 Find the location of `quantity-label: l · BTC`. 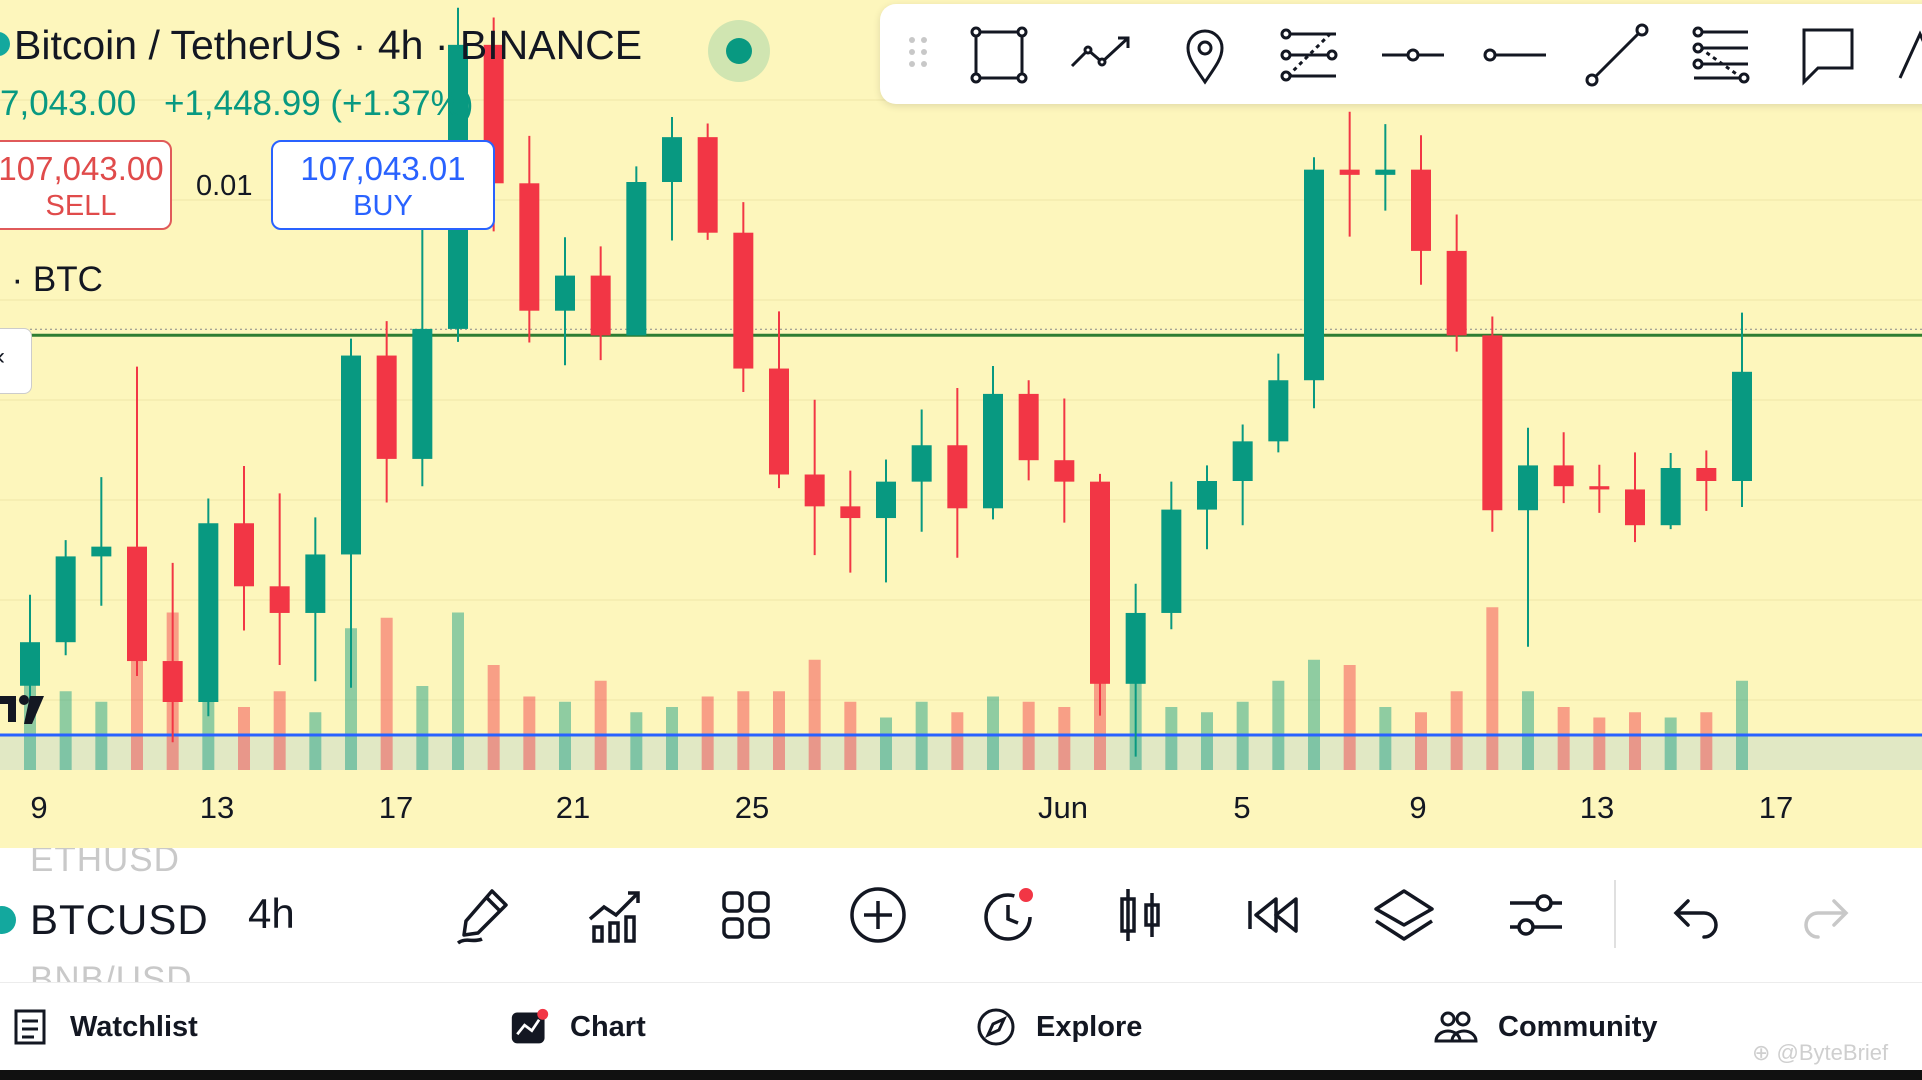

quantity-label: l · BTC is located at coordinates (51, 279).